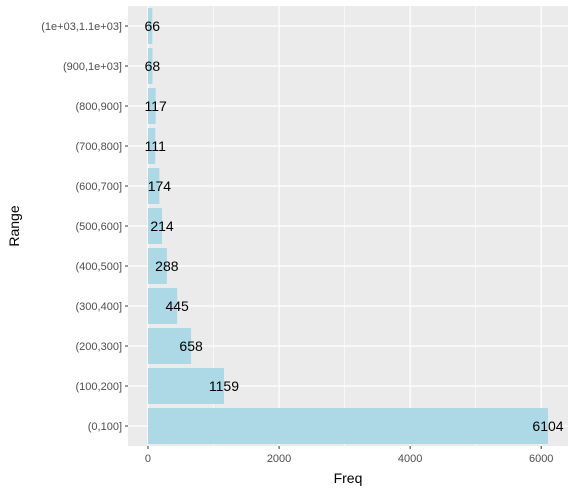  What do you see at coordinates (99, 187) in the screenshot?
I see `y-tick-label: (600,700]` at bounding box center [99, 187].